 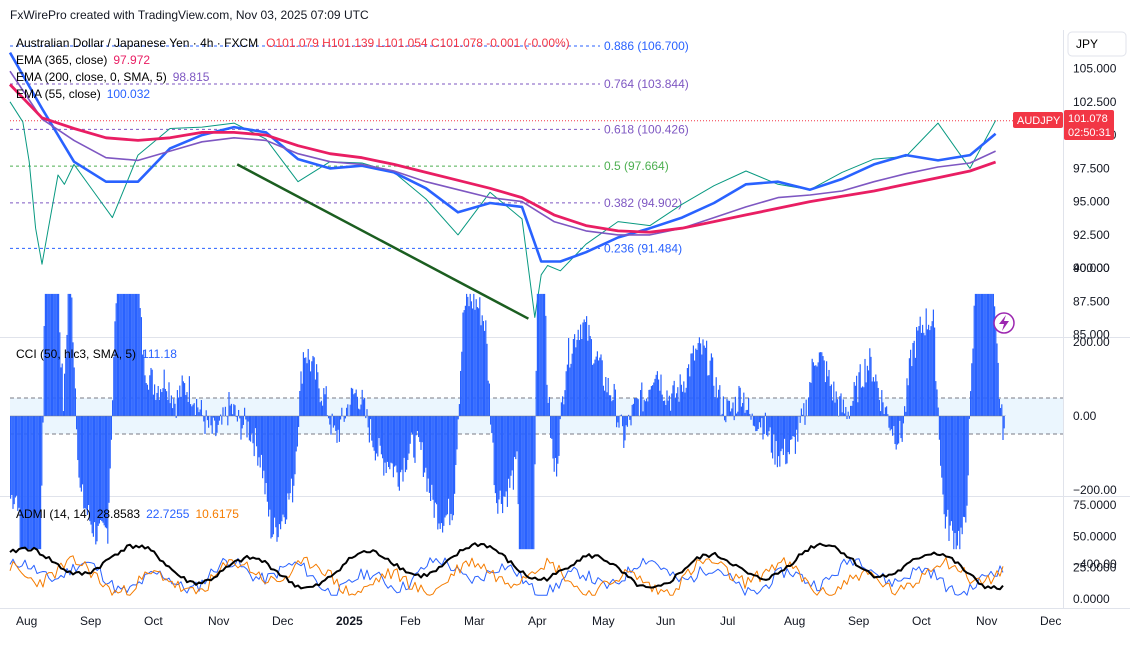 What do you see at coordinates (96, 354) in the screenshot?
I see `legend-cci: CCI (50, hlc3, SMA, 5) 111.18` at bounding box center [96, 354].